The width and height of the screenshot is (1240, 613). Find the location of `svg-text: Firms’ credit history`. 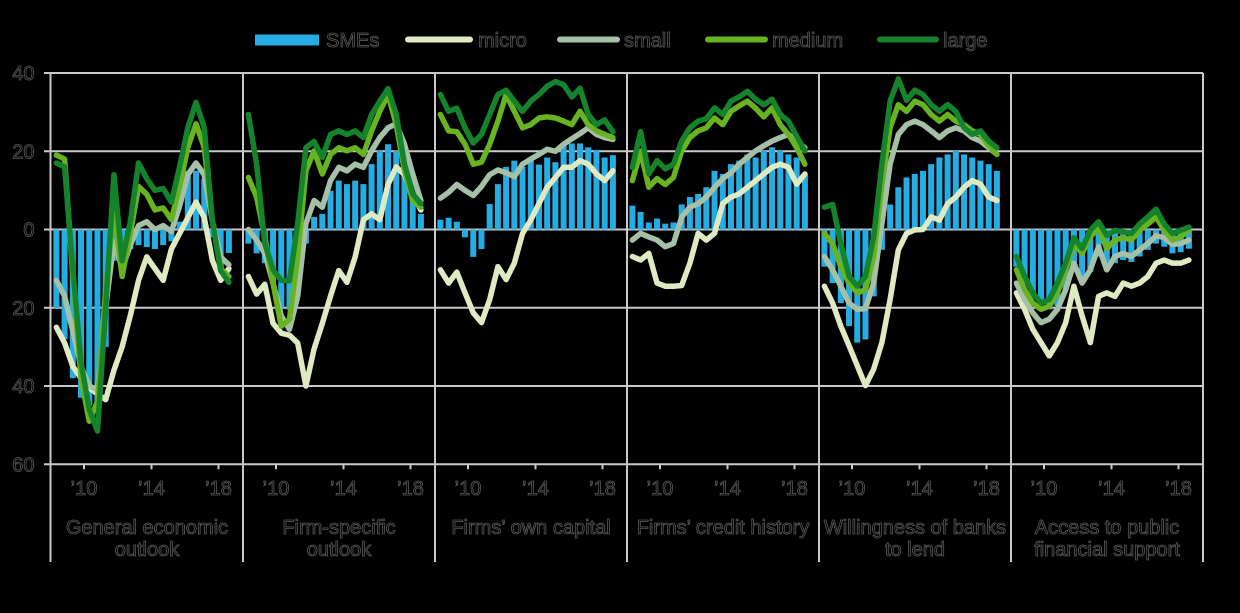

svg-text: Firms’ credit history is located at coordinates (723, 528).